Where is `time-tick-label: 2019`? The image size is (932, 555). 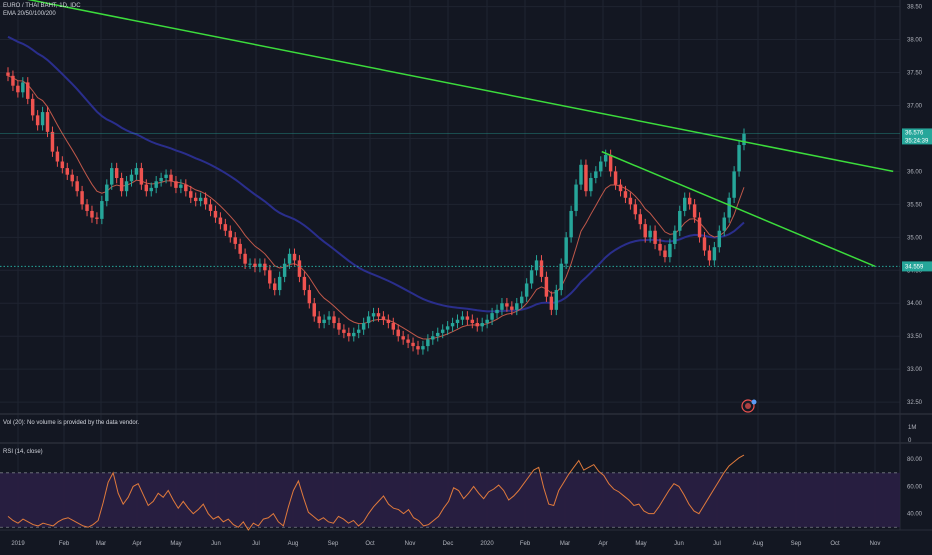
time-tick-label: 2019 is located at coordinates (18, 544).